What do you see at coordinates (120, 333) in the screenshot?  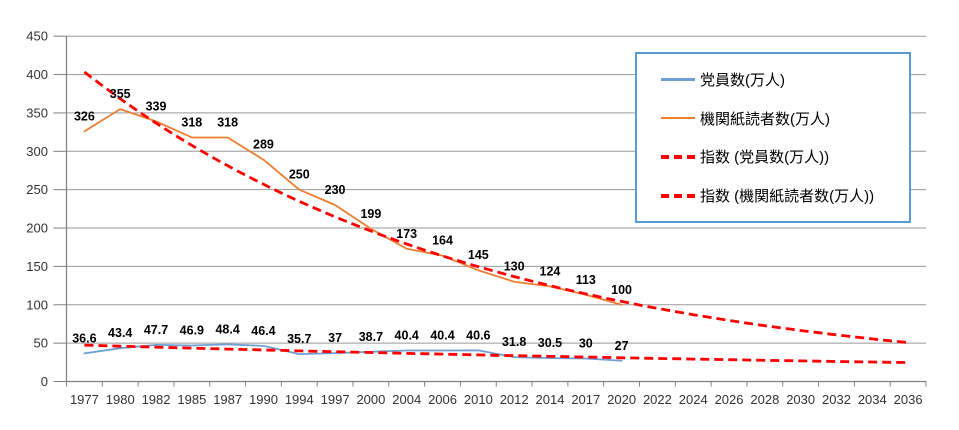 I see `data-label-series-0: 43.4` at bounding box center [120, 333].